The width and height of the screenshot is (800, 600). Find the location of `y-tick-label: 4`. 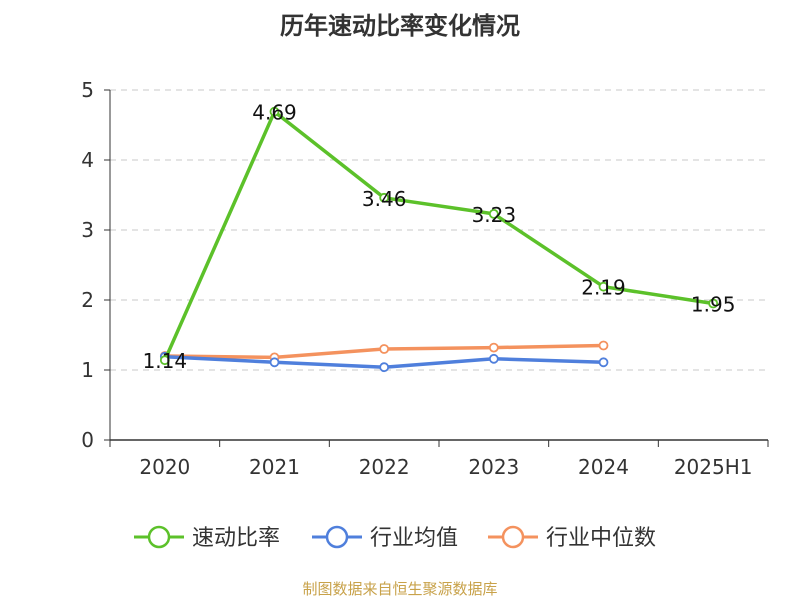

y-tick-label: 4 is located at coordinates (87, 160).